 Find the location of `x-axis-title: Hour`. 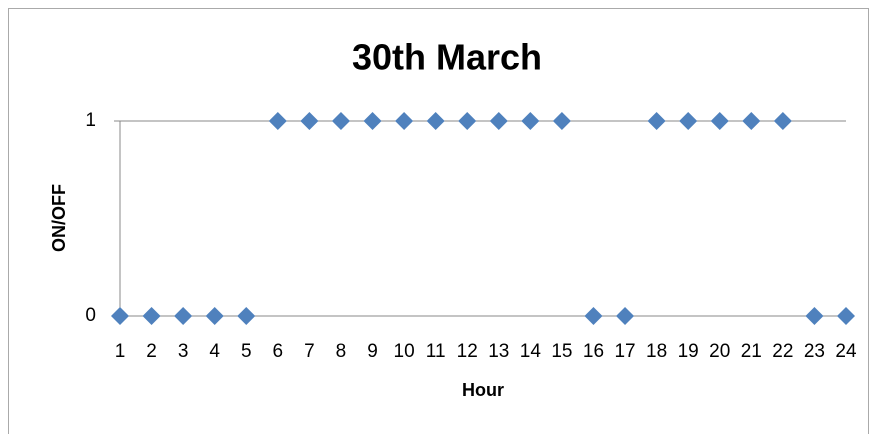

x-axis-title: Hour is located at coordinates (483, 390).